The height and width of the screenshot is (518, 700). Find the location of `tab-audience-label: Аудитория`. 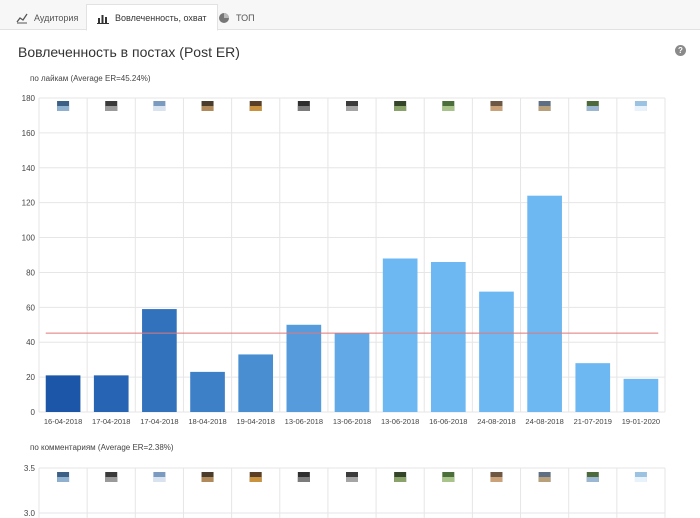

tab-audience-label: Аудитория is located at coordinates (56, 17).